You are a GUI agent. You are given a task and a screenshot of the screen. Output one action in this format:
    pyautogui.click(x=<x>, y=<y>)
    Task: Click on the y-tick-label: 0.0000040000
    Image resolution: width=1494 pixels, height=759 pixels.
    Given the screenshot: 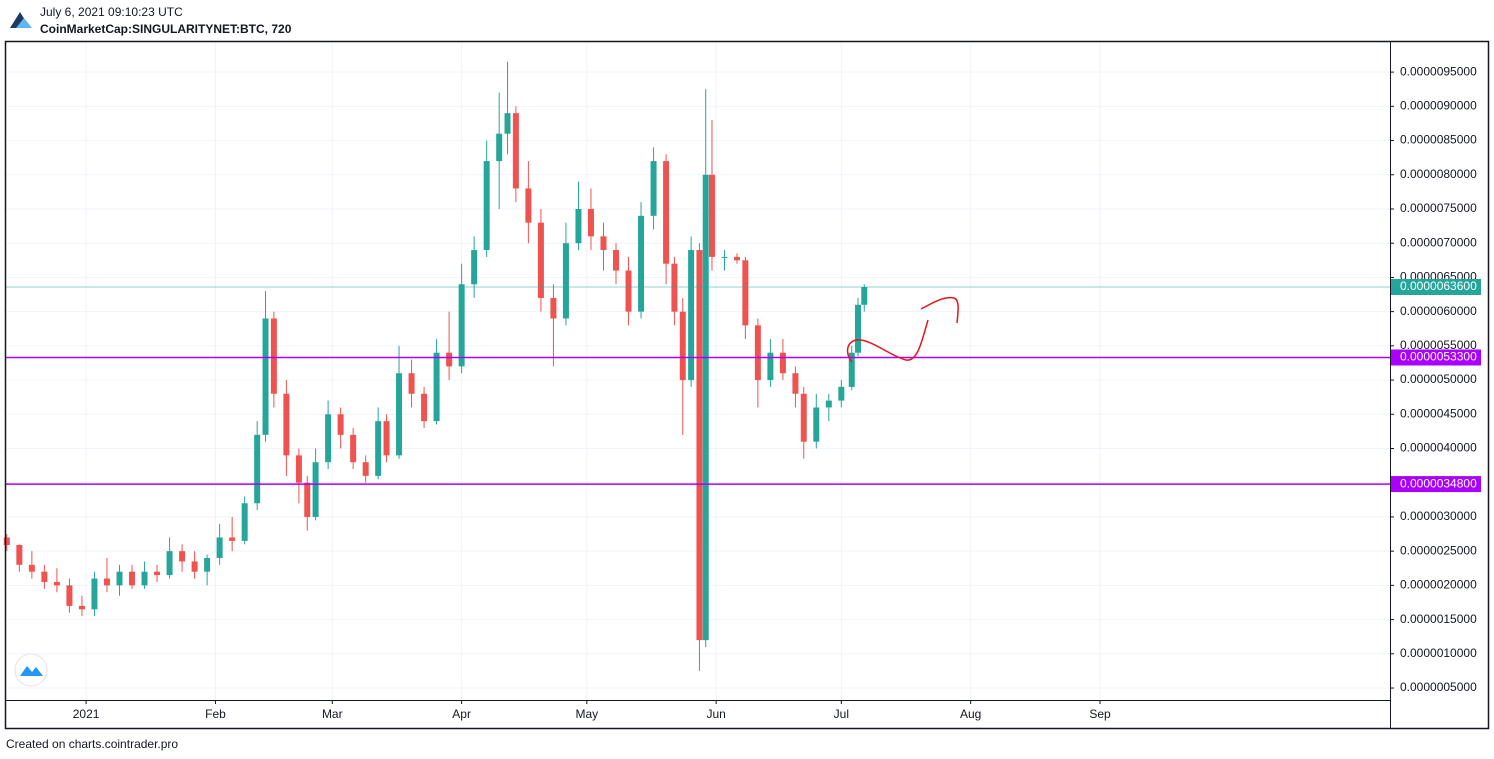 What is the action you would take?
    pyautogui.click(x=1438, y=448)
    